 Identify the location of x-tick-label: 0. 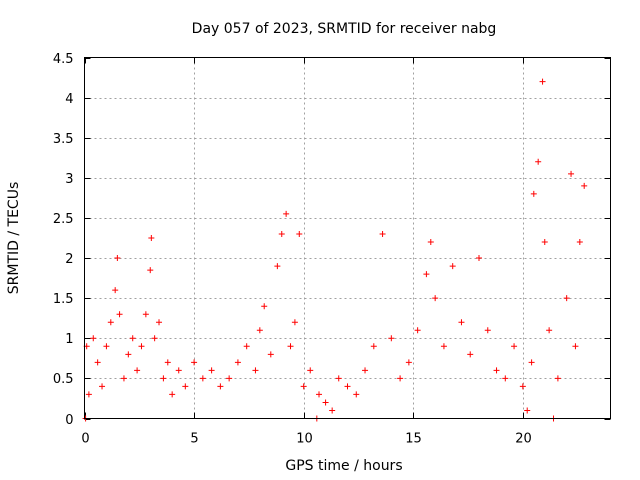
(85, 439).